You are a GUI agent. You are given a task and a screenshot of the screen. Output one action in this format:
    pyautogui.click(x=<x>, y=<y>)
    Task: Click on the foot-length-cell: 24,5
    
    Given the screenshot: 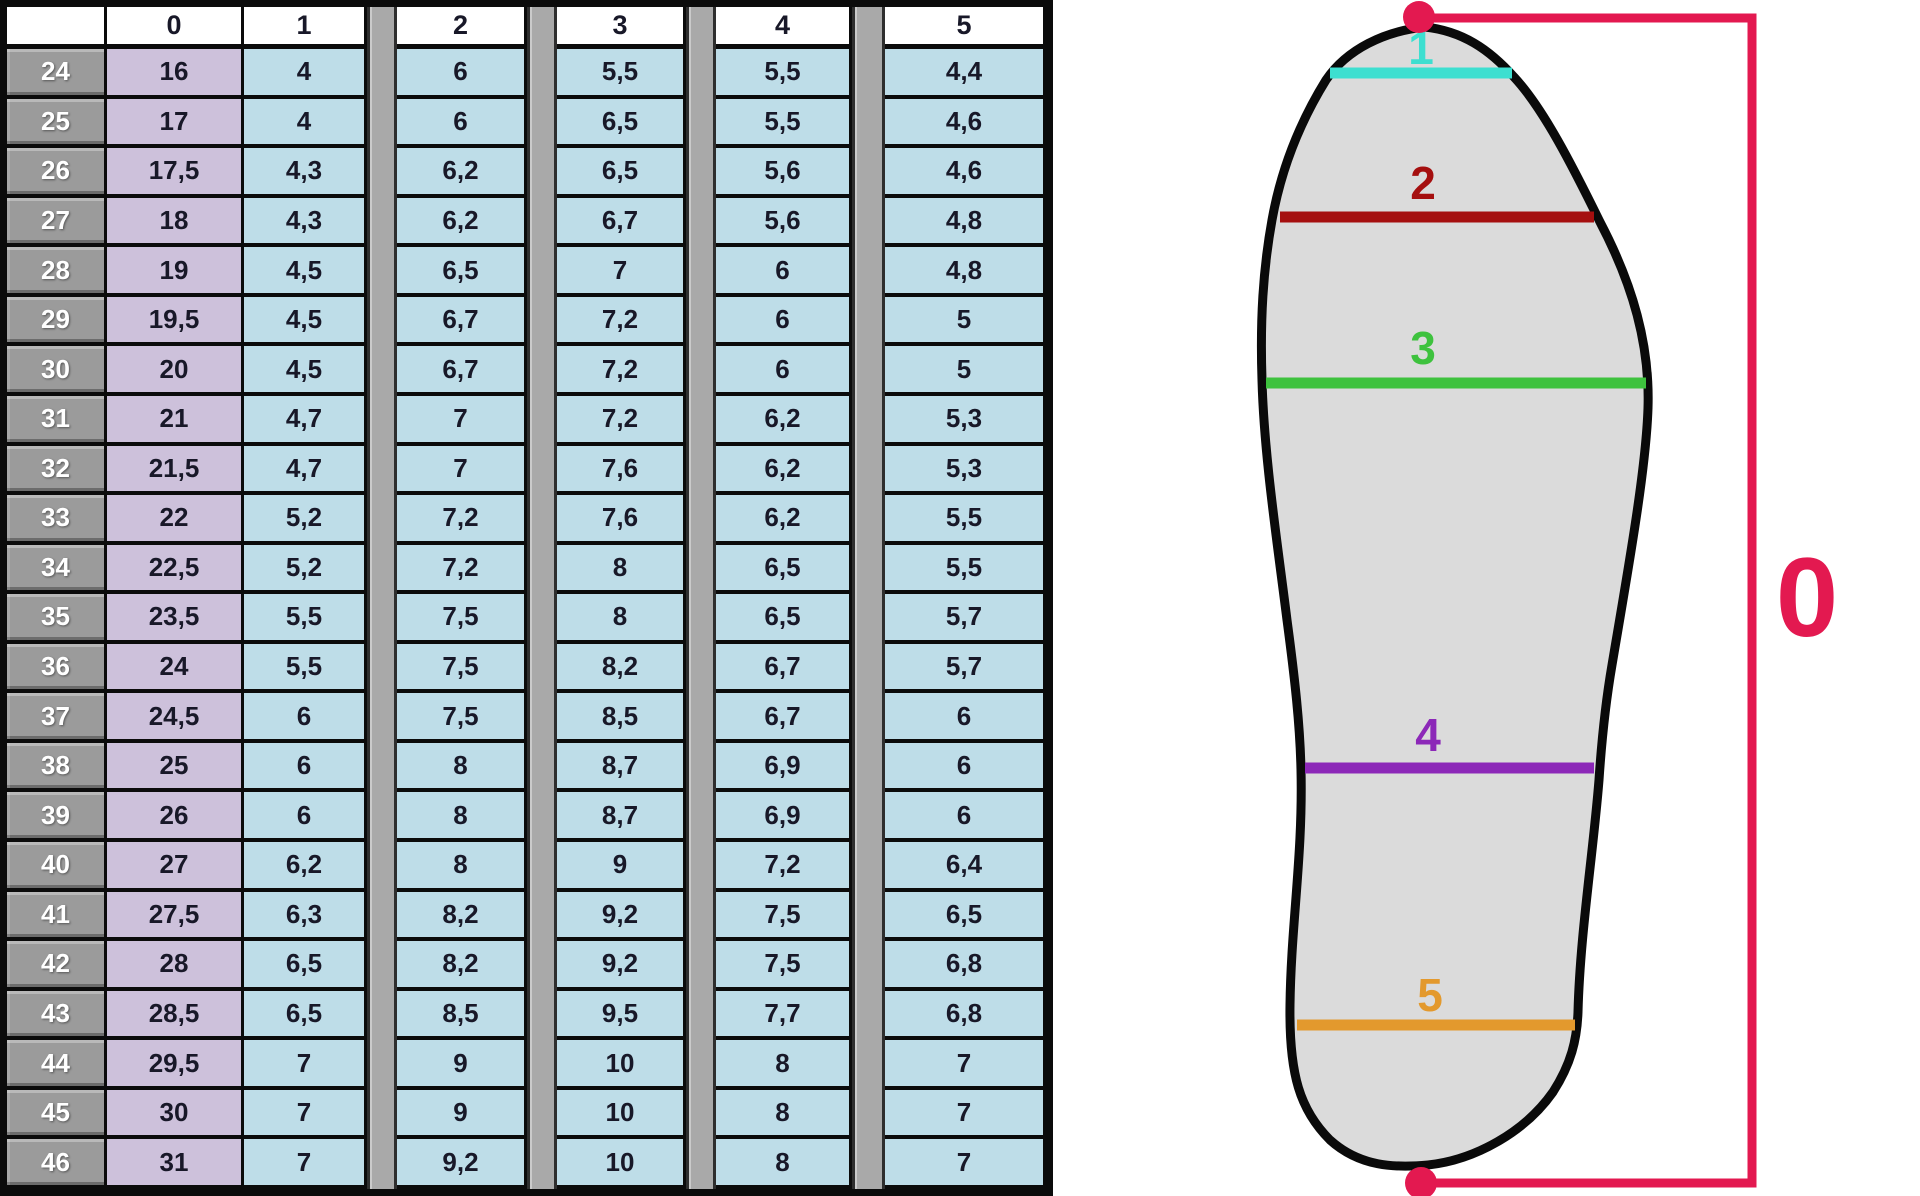 What is the action you would take?
    pyautogui.click(x=175, y=718)
    